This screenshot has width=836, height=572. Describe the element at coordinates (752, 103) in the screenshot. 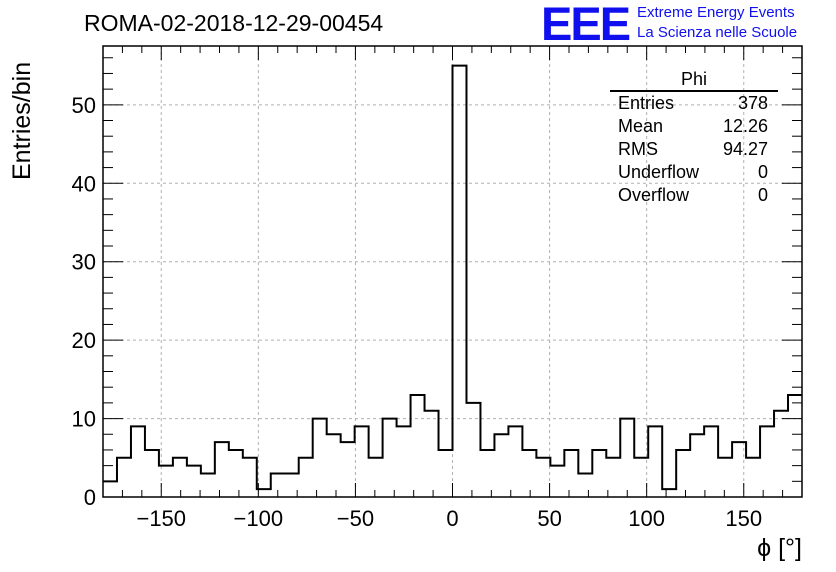

I see `stats-value: 378` at that location.